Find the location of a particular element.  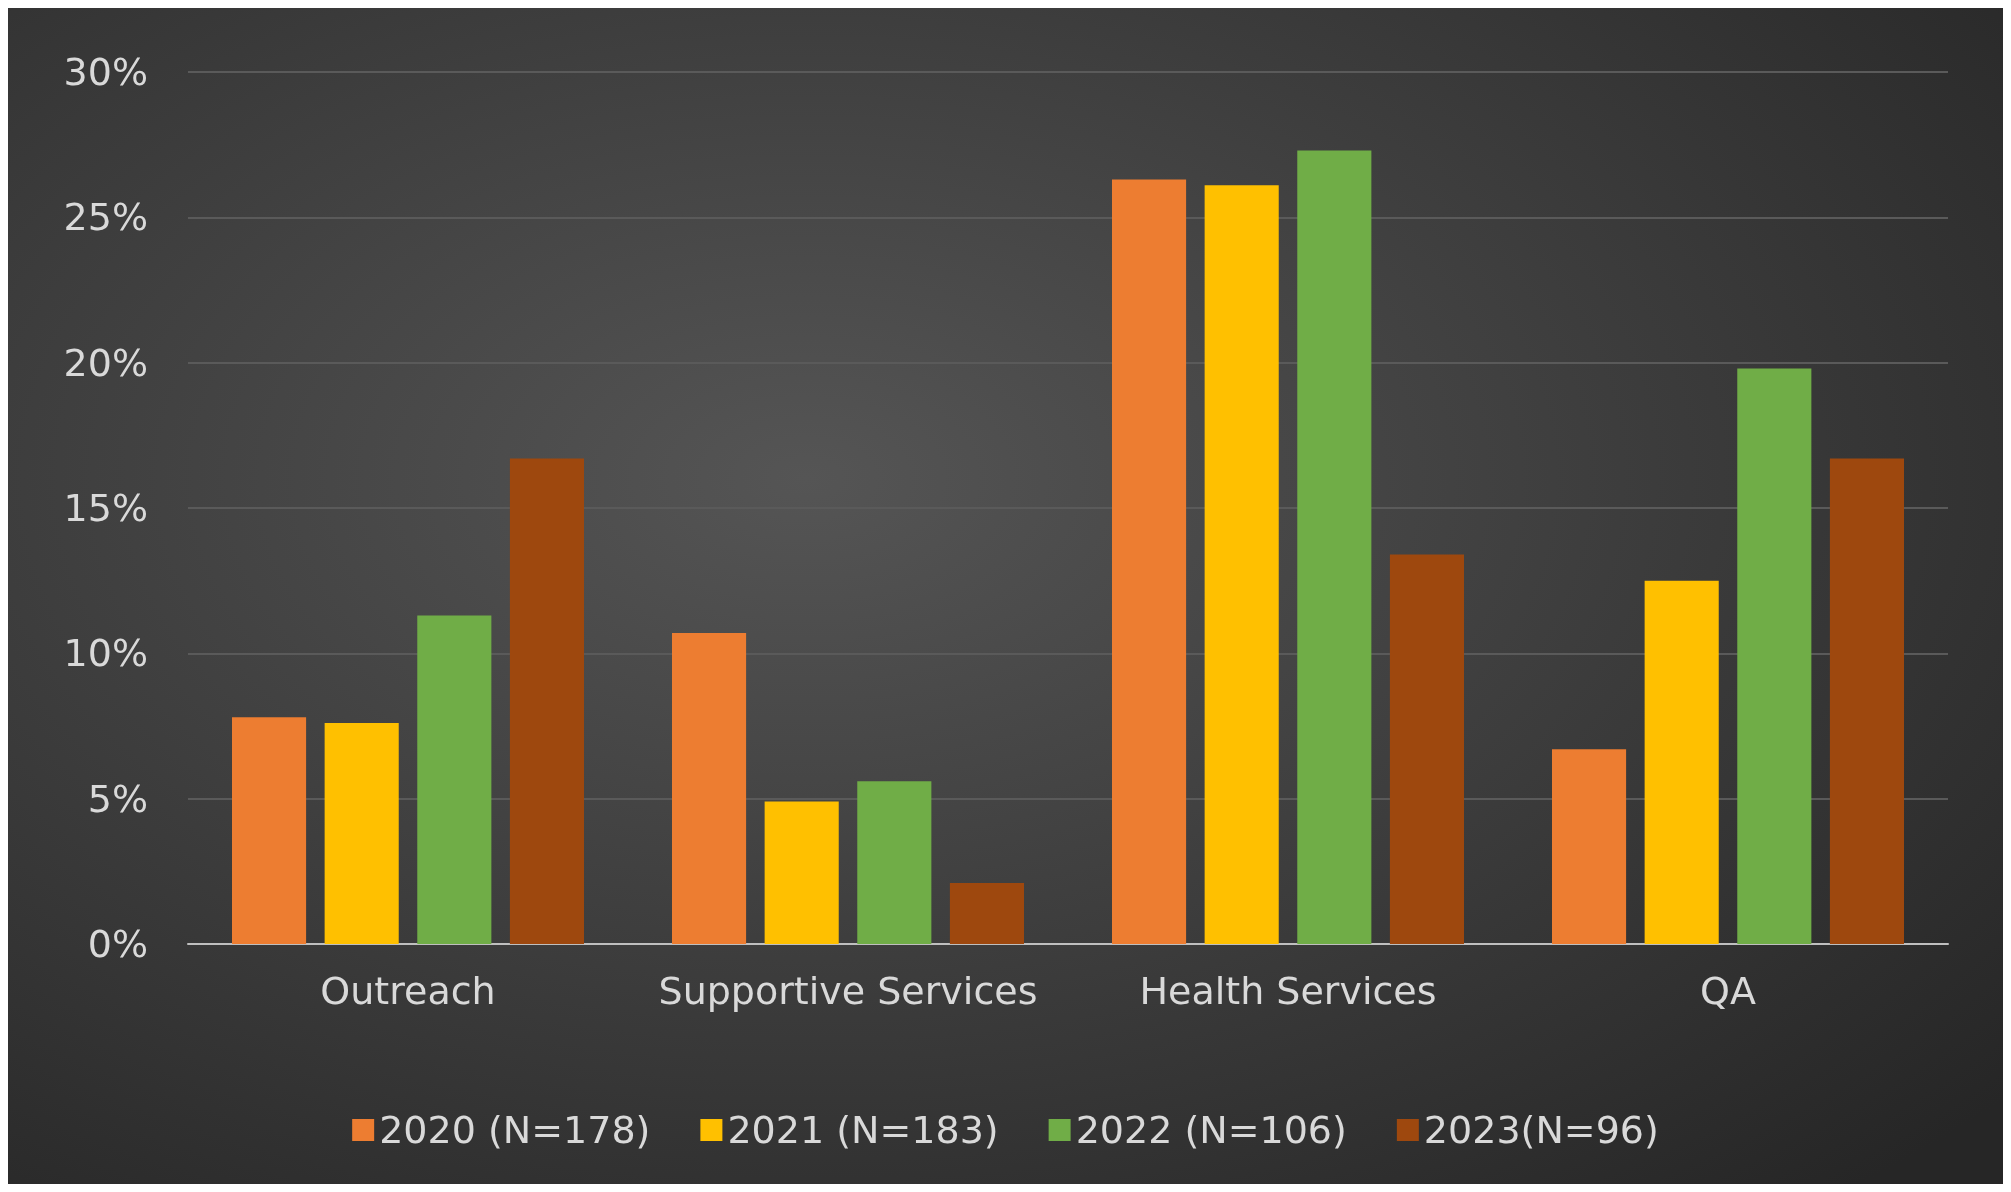

legend-label: 2022 (N=106) is located at coordinates (1211, 1130).